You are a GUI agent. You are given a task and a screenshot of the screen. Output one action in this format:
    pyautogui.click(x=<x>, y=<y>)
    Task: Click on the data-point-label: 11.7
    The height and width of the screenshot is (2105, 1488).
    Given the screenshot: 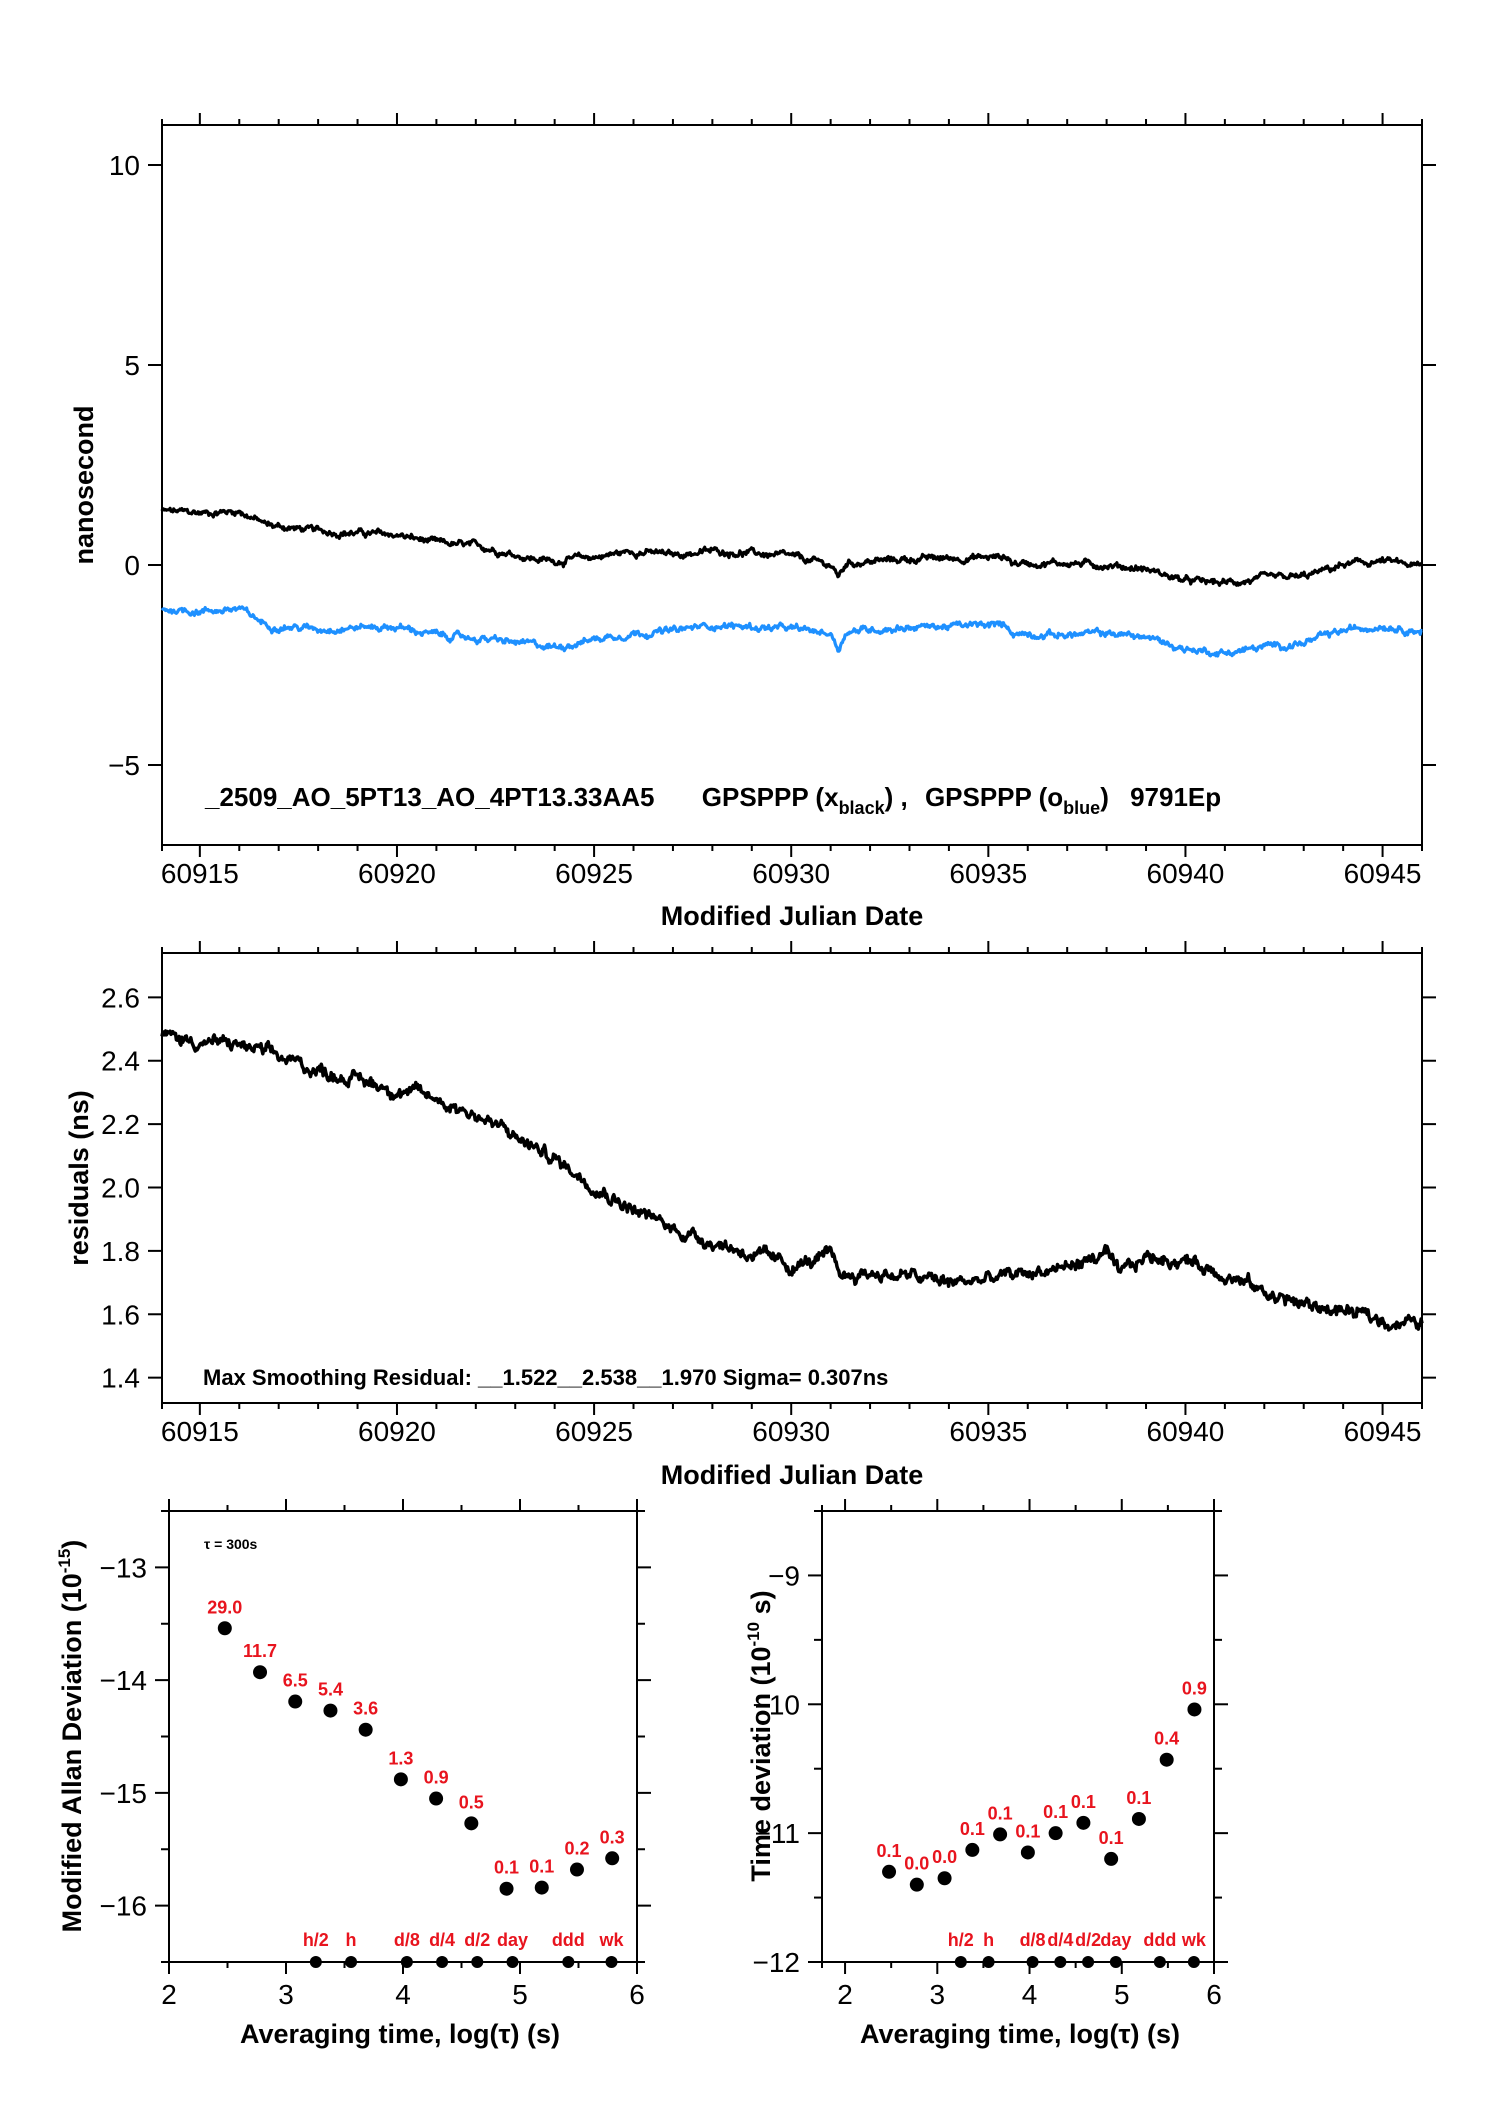 What is the action you would take?
    pyautogui.click(x=260, y=1651)
    